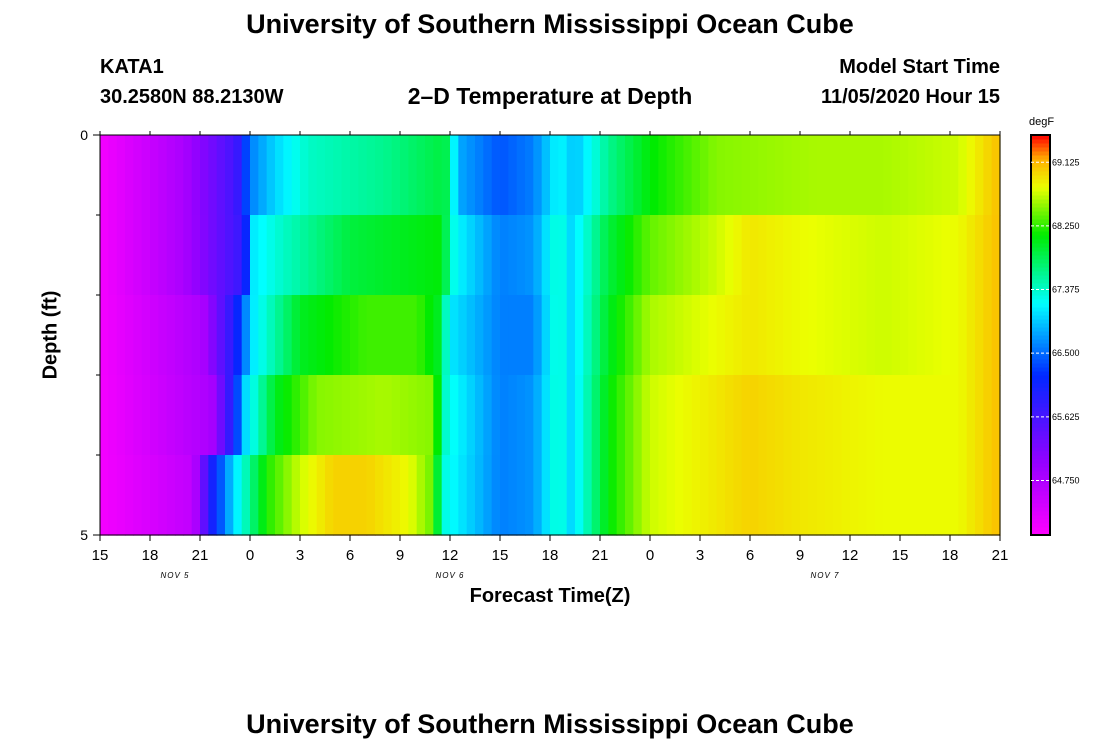 This screenshot has height=750, width=1100. Describe the element at coordinates (174, 575) in the screenshot. I see `date-label: NOV 5` at that location.